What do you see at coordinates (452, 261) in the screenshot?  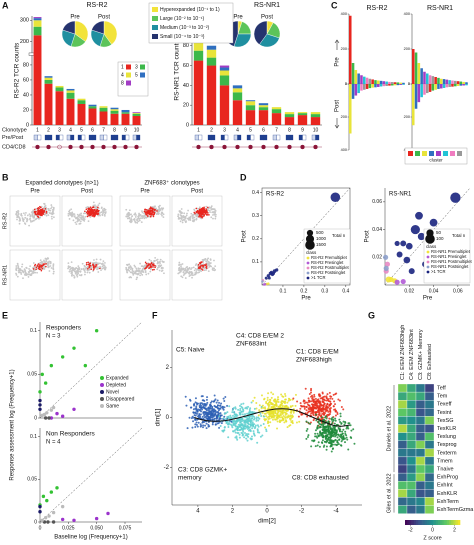 I see `legend-label: RS-NR1 Postmultiplet` at bounding box center [452, 261].